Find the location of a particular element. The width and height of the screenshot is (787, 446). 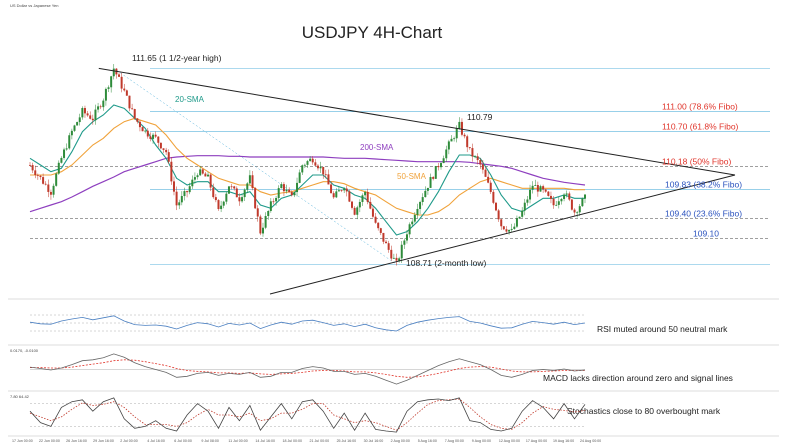

pair-label: US Dollar vs Japanese Yen is located at coordinates (34, 5).